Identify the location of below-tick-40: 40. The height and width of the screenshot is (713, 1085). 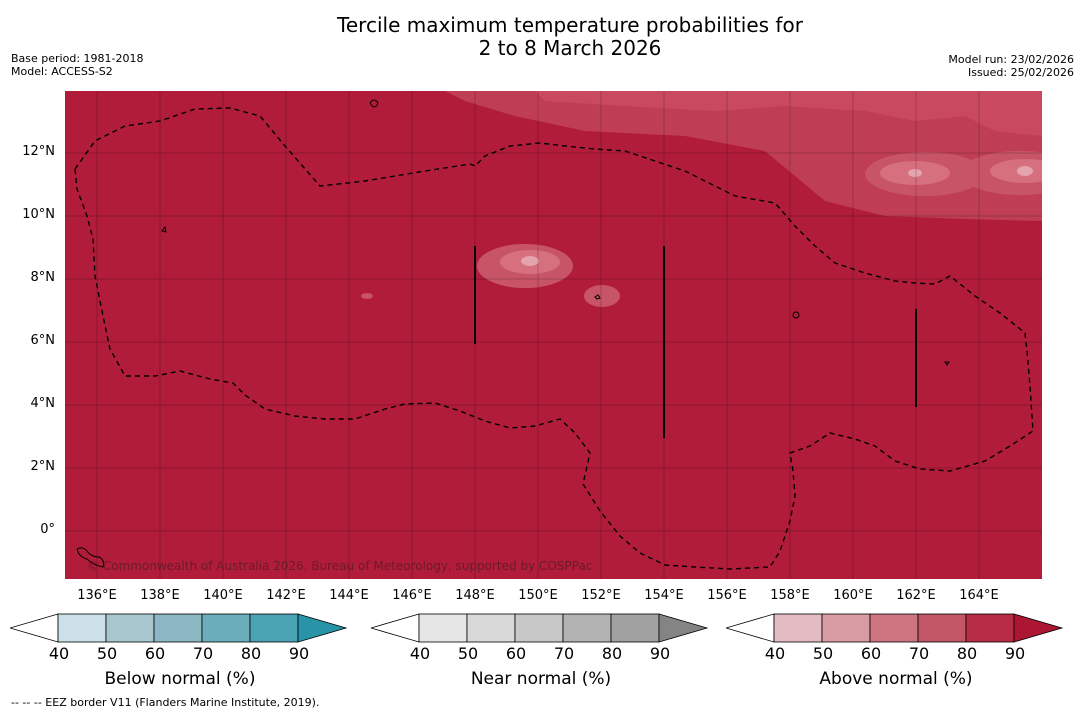
(59, 653).